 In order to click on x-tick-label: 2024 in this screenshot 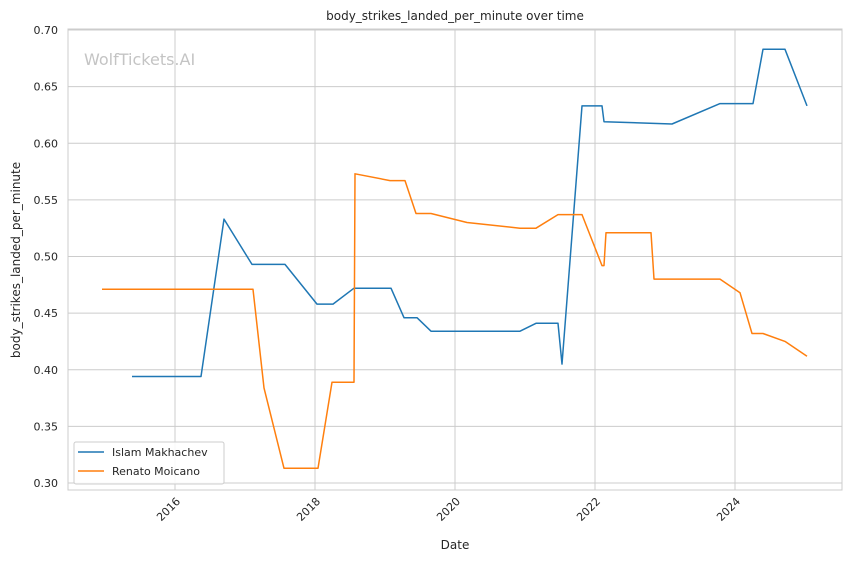, I will do `click(728, 509)`.